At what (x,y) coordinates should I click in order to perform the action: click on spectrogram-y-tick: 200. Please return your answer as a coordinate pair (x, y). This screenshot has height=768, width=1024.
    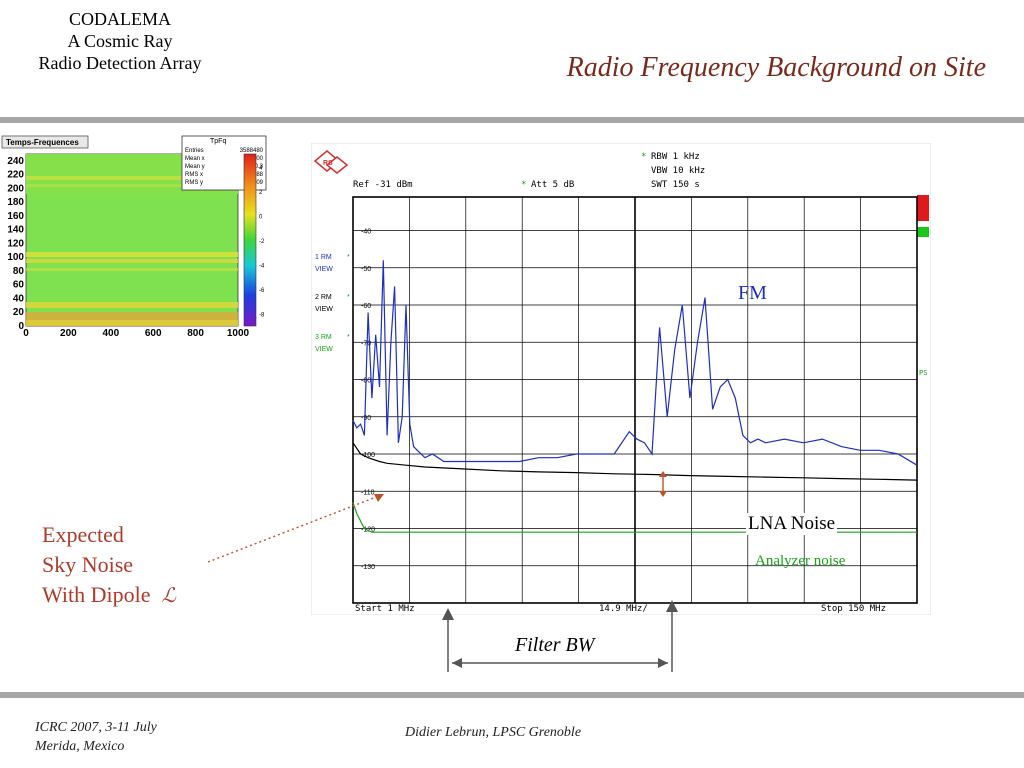
    Looking at the image, I should click on (15, 188).